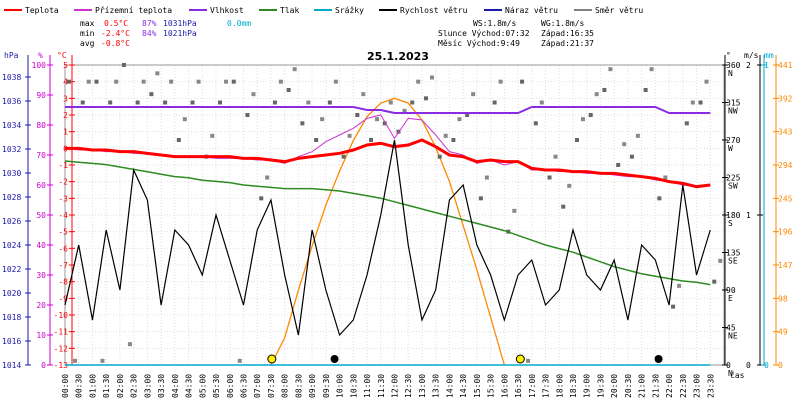  Describe the element at coordinates (43, 365) in the screenshot. I see `y-tick-label-humidity_pct: 0` at that location.